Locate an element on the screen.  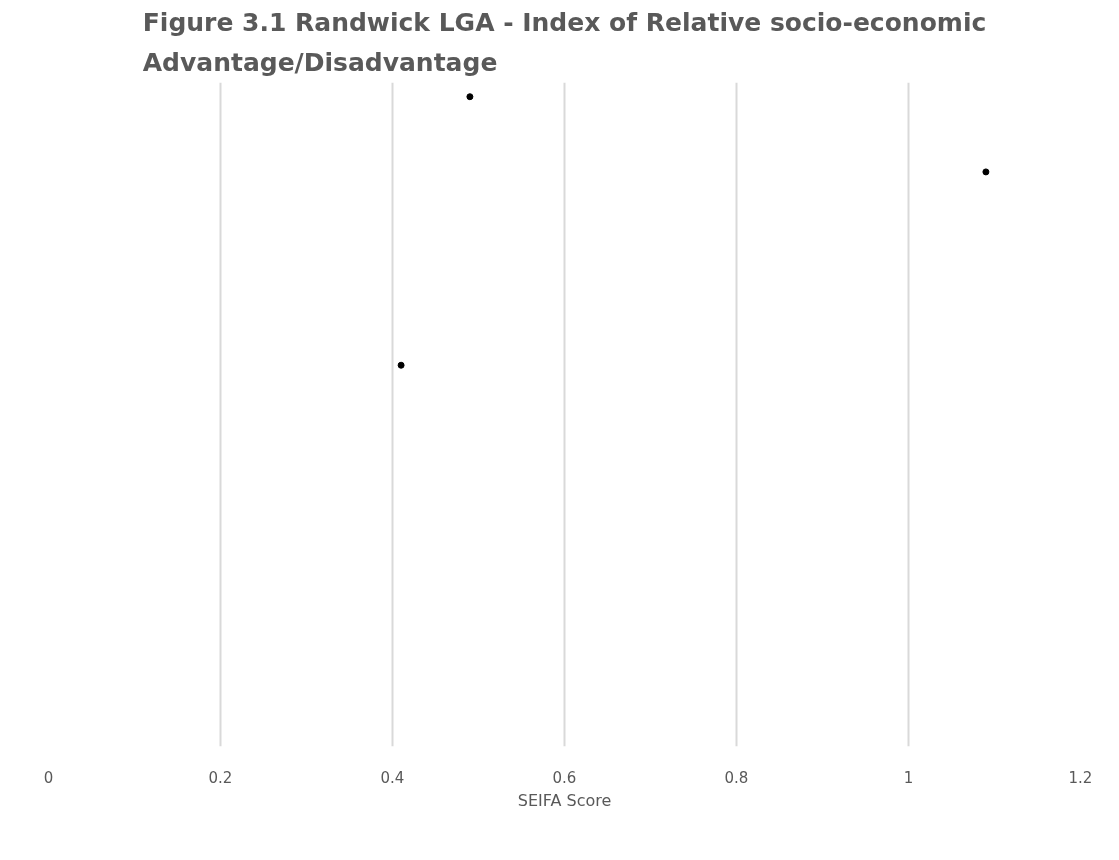
x-tick-label: 0 is located at coordinates (48, 777).